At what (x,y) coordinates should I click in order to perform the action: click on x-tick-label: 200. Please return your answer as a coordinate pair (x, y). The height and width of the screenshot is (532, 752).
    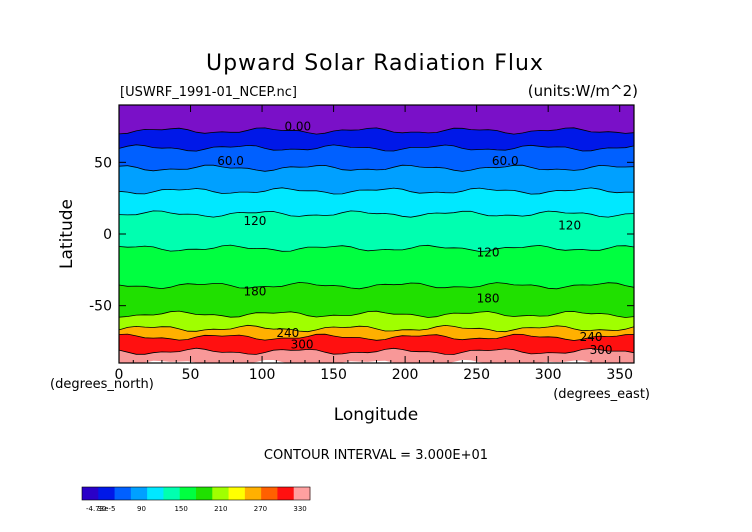
    Looking at the image, I should click on (405, 375).